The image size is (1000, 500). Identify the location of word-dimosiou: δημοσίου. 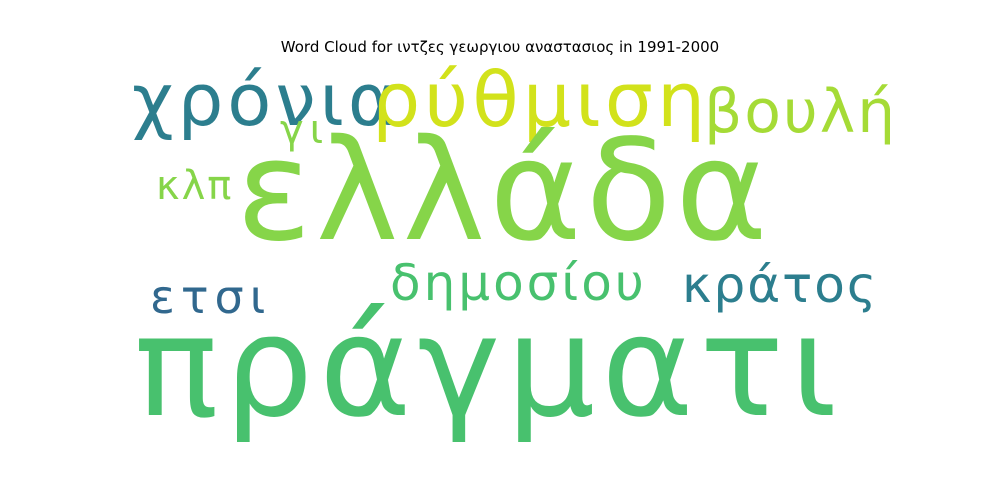
(518, 283).